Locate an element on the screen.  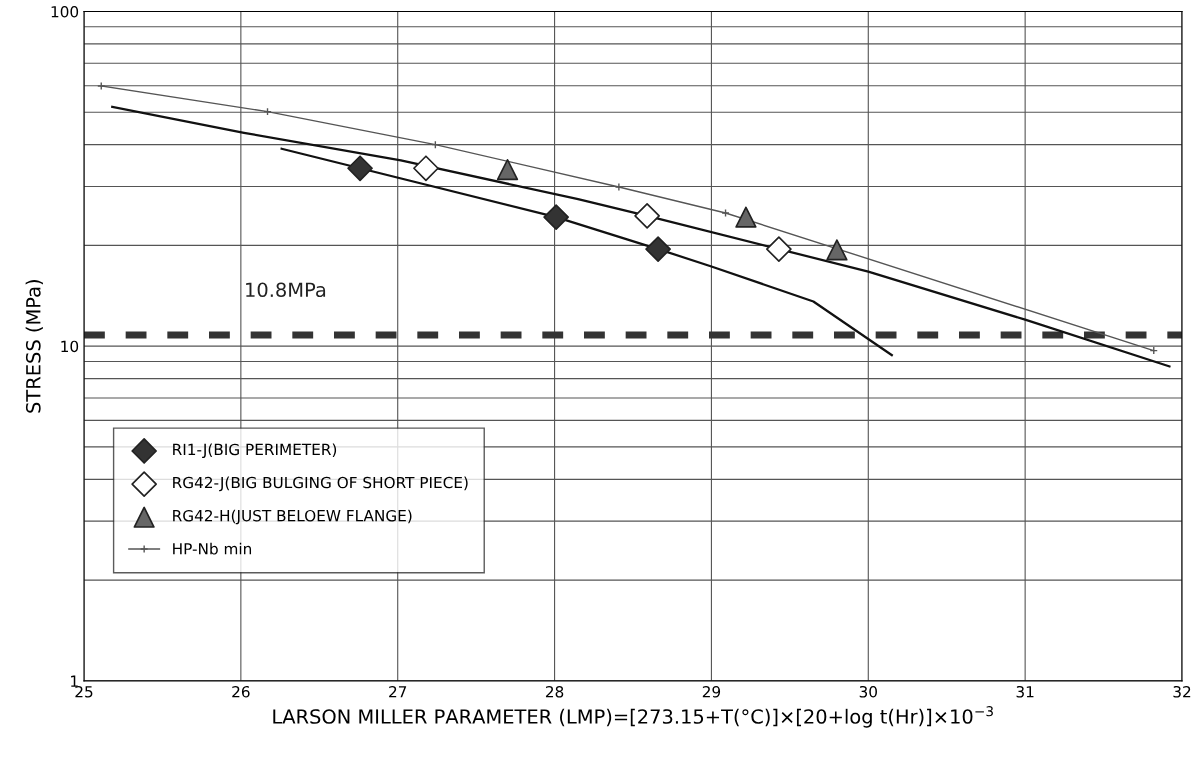
y-tick-label: 100 is located at coordinates (65, 11).